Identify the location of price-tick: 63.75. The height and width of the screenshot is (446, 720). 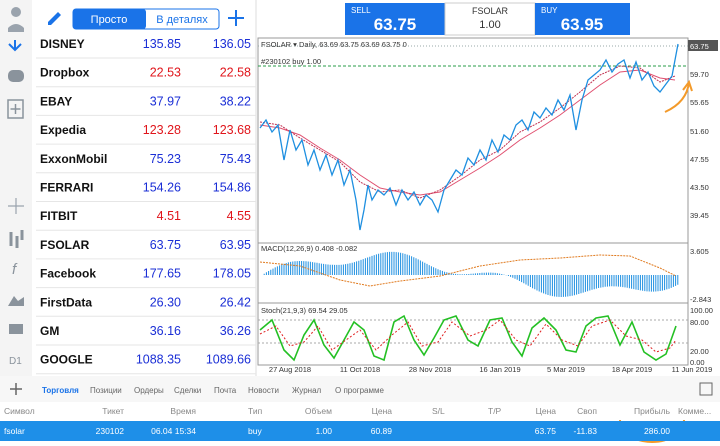
(699, 46).